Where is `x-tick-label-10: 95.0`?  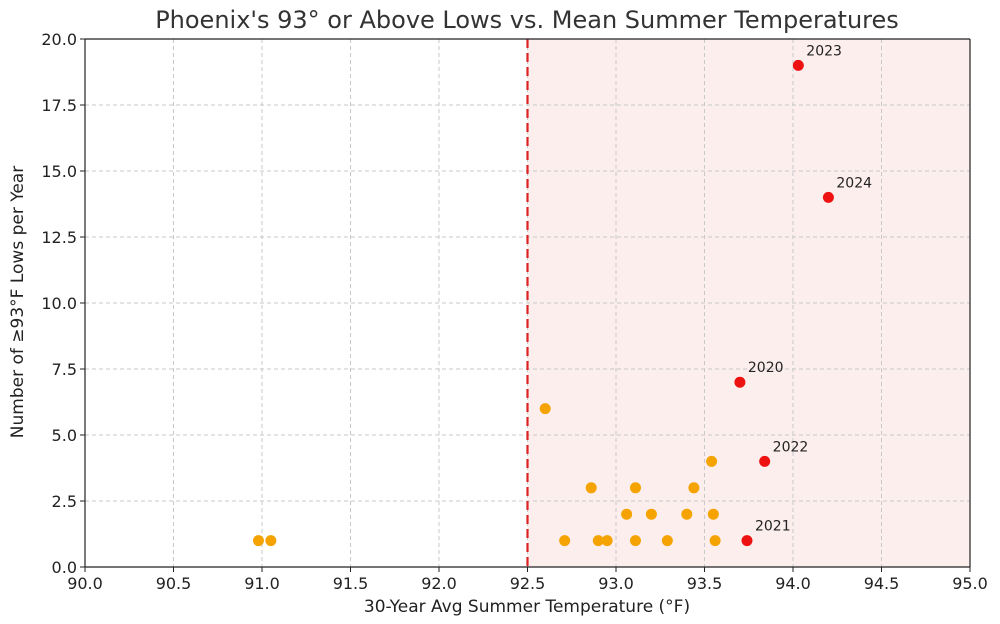
x-tick-label-10: 95.0 is located at coordinates (970, 583).